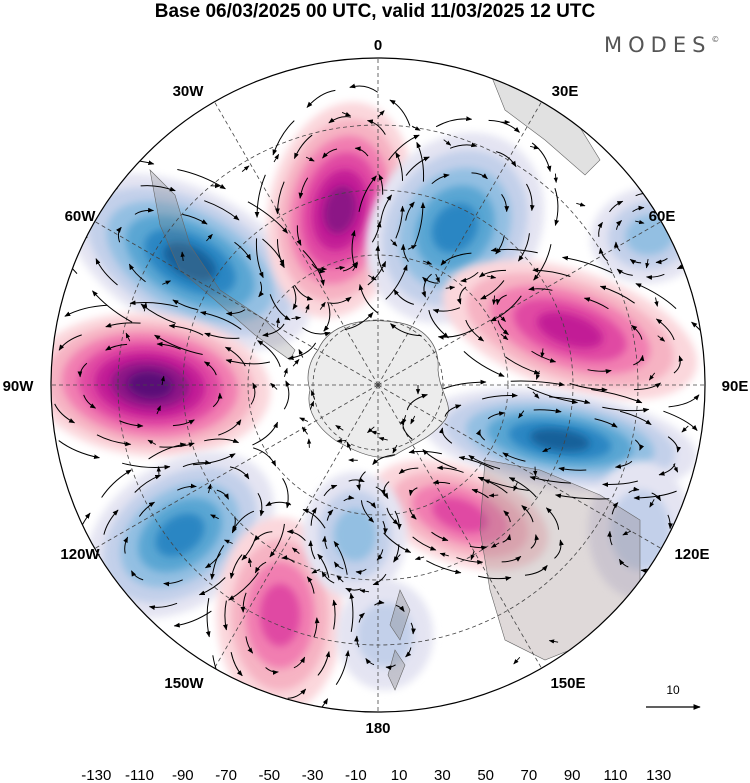 This screenshot has width=750, height=783. What do you see at coordinates (691, 554) in the screenshot?
I see `lon-label-120e: 120E` at bounding box center [691, 554].